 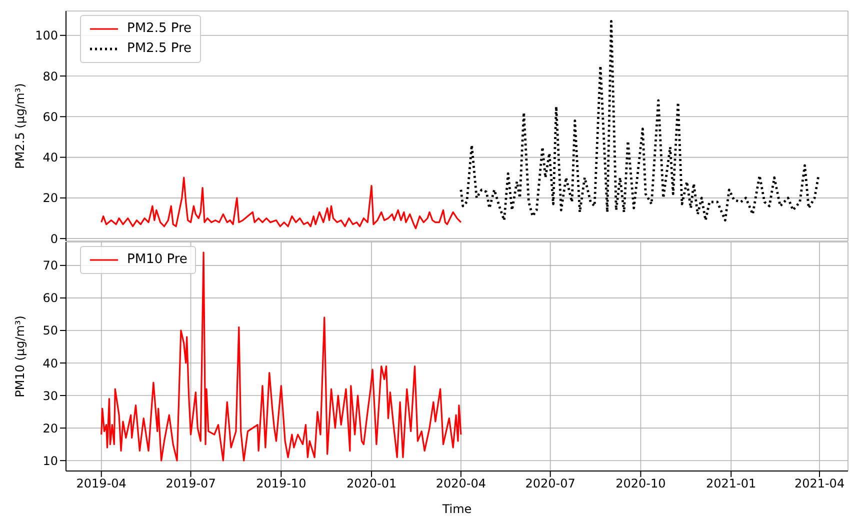 I want to click on x-tick-label: 2020-10, so click(x=641, y=483).